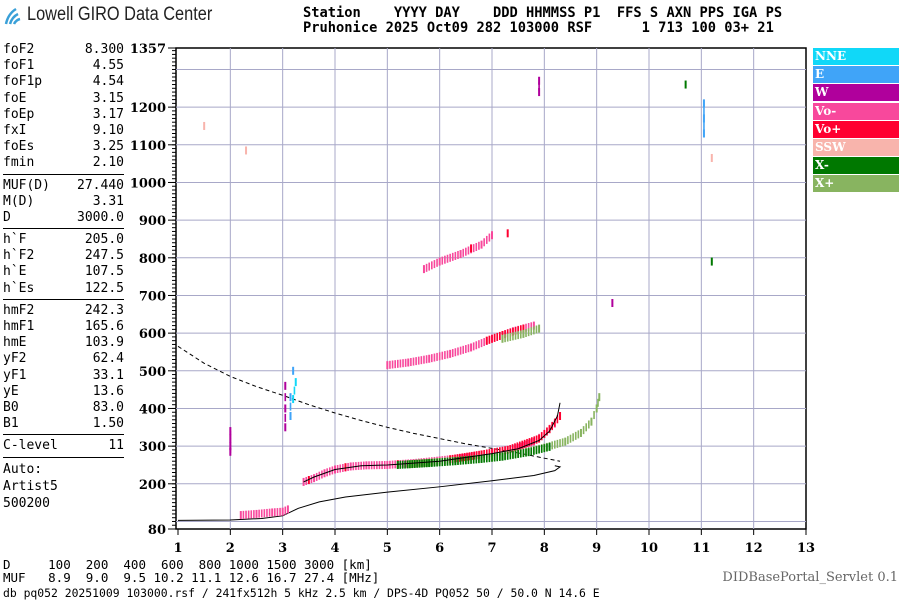 This screenshot has height=600, width=900. I want to click on servlet-version: DIDBasePortal_Servlet 0.1, so click(810, 577).